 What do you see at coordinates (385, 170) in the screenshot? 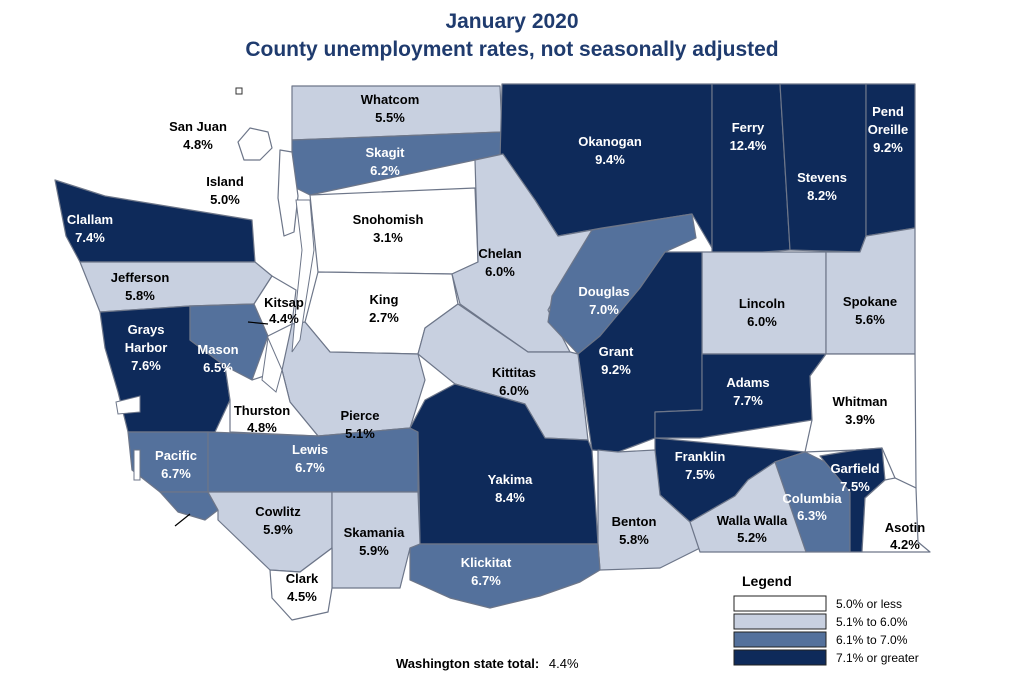
I see `county-rate: 6.2%` at bounding box center [385, 170].